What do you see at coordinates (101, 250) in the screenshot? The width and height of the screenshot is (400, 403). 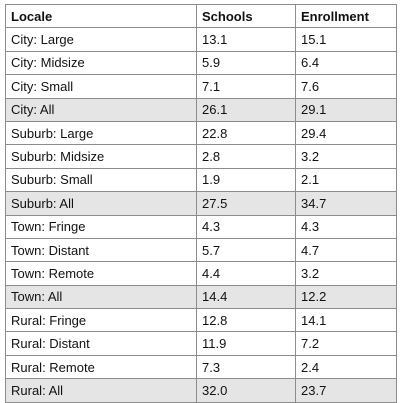 I see `cell-locale: Town: Distant` at bounding box center [101, 250].